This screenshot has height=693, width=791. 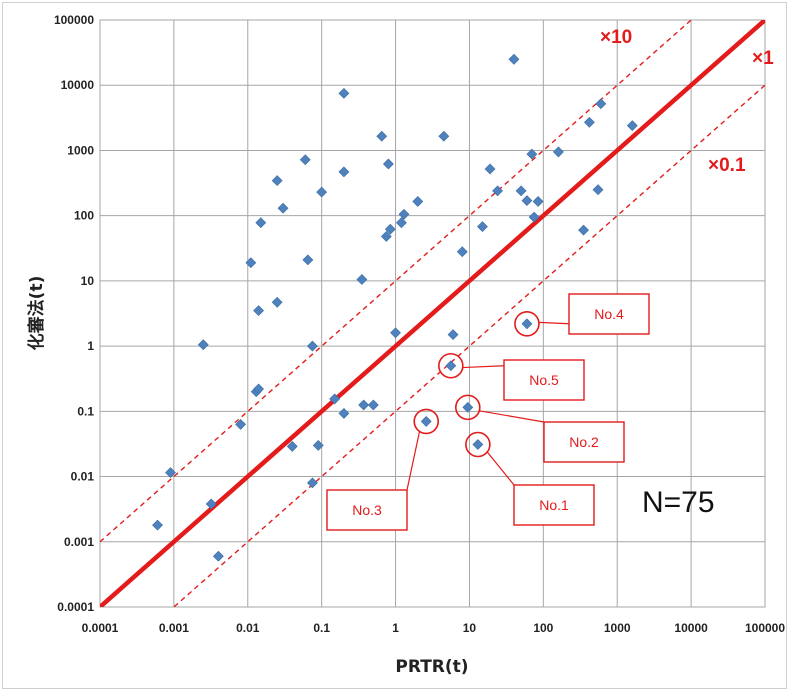 I want to click on x-axis-title: PRTR(t), so click(x=431, y=667).